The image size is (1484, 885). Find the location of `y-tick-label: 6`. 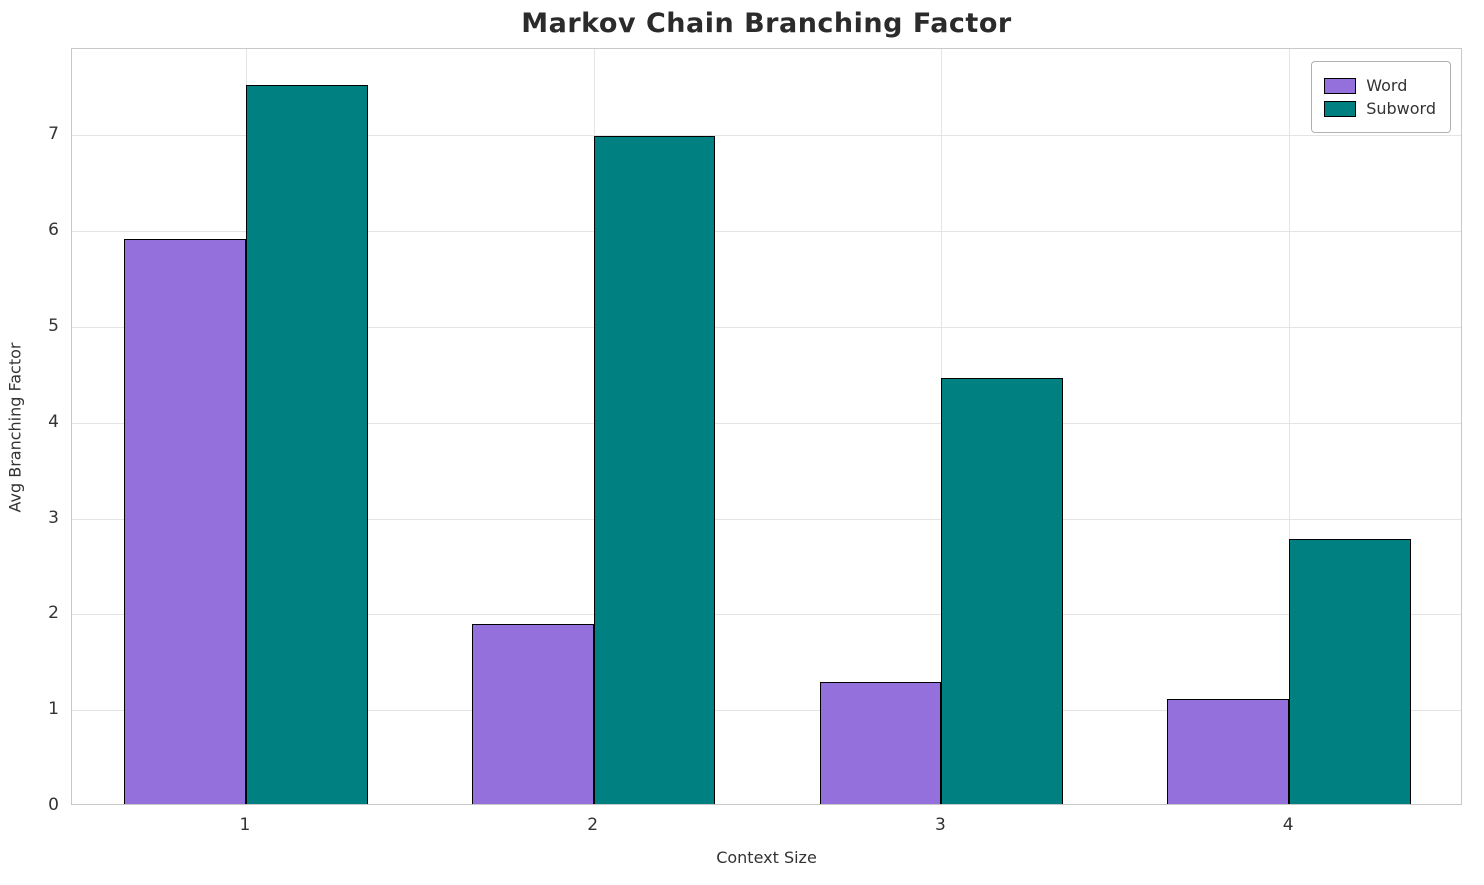

y-tick-label: 6 is located at coordinates (53, 230).